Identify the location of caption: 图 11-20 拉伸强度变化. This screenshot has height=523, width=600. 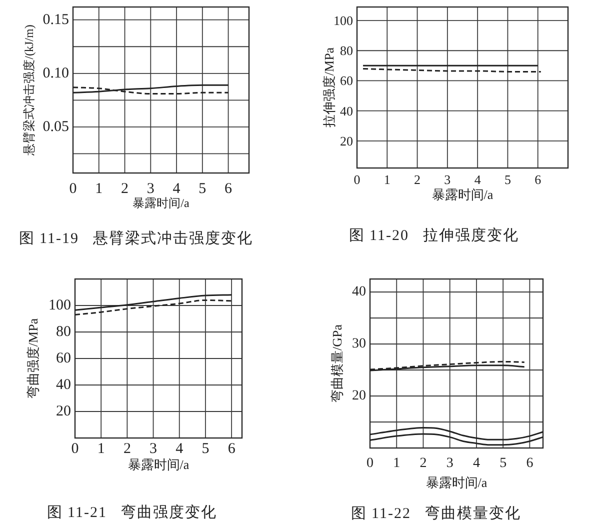
(434, 236).